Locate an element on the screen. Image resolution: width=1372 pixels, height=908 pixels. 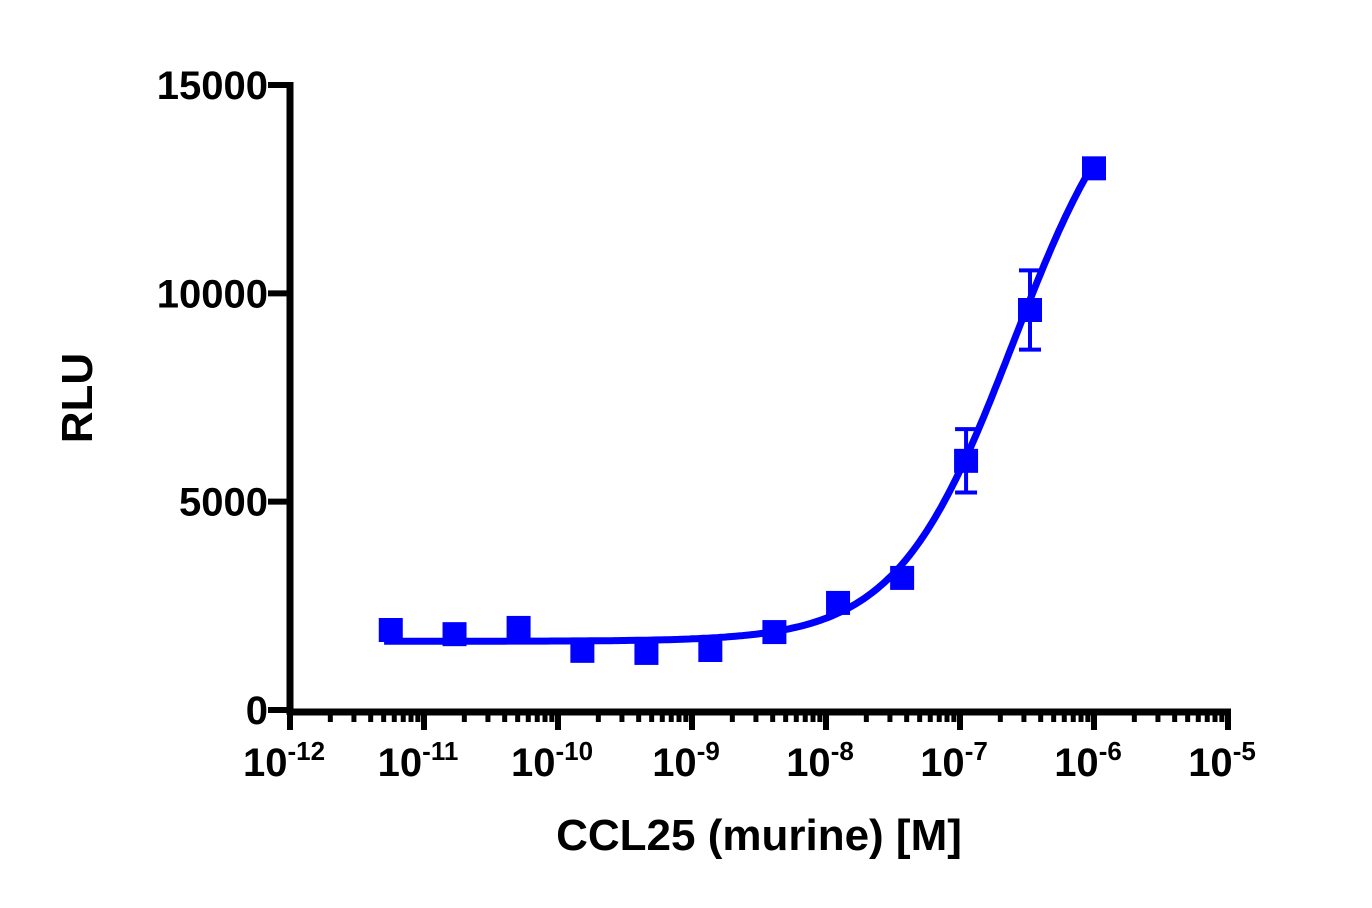
x-tick-label: 10⁻¹⁰ is located at coordinates (552, 760).